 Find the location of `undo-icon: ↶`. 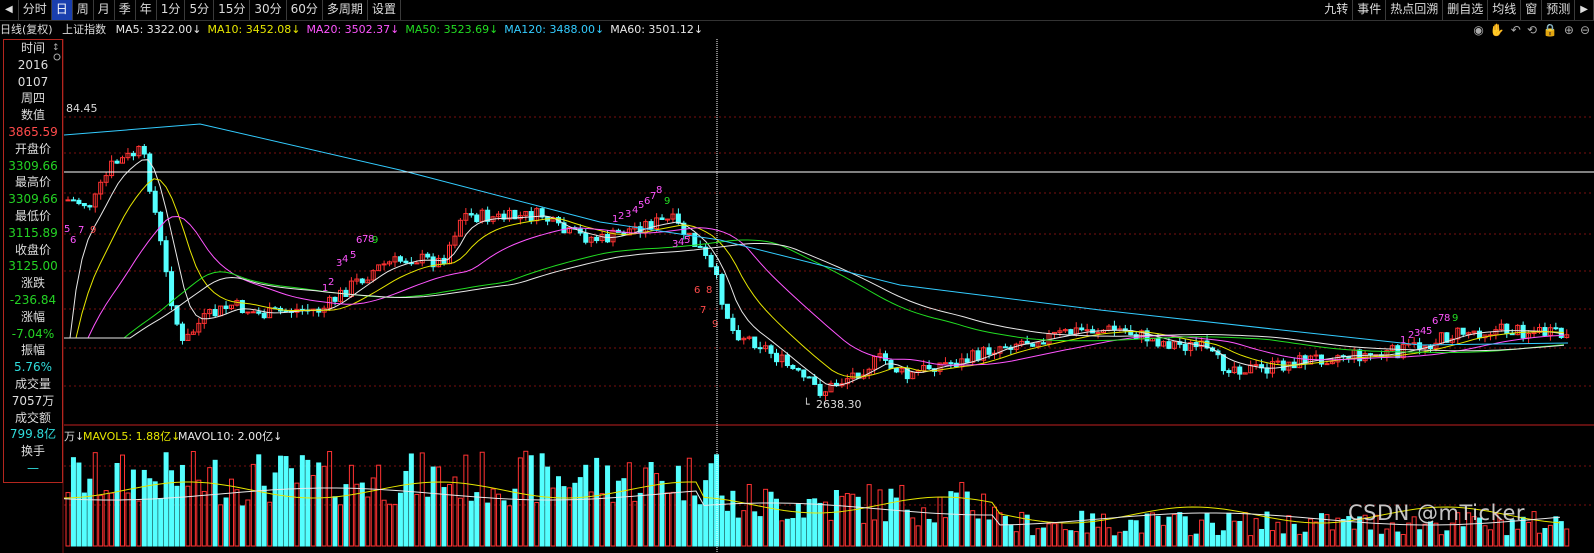

undo-icon: ↶ is located at coordinates (1515, 30).